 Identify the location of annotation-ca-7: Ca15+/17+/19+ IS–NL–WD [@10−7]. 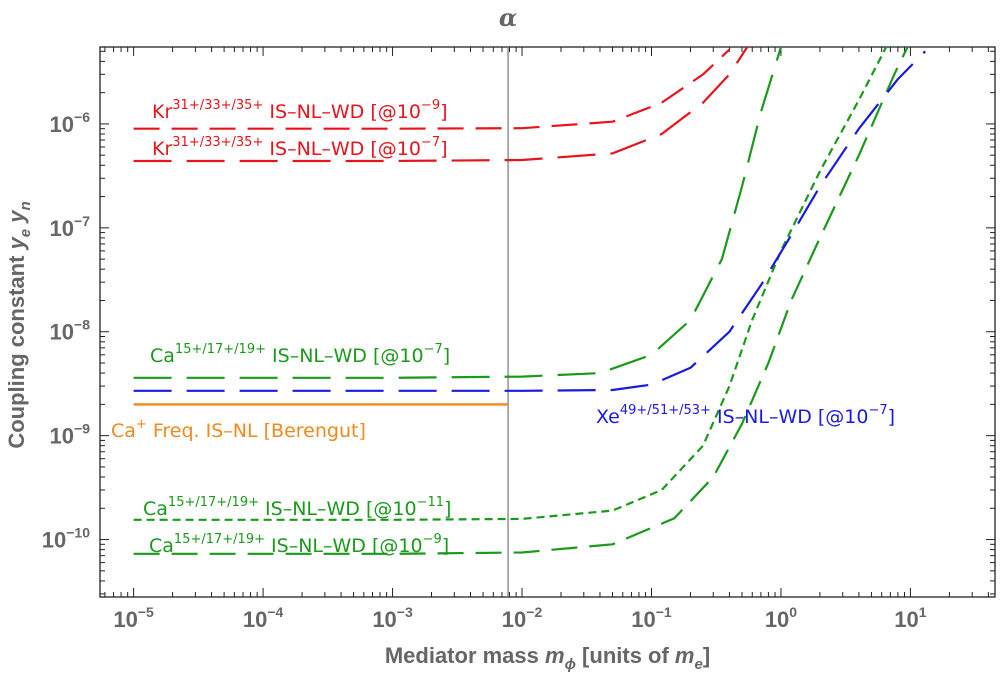
(300, 354).